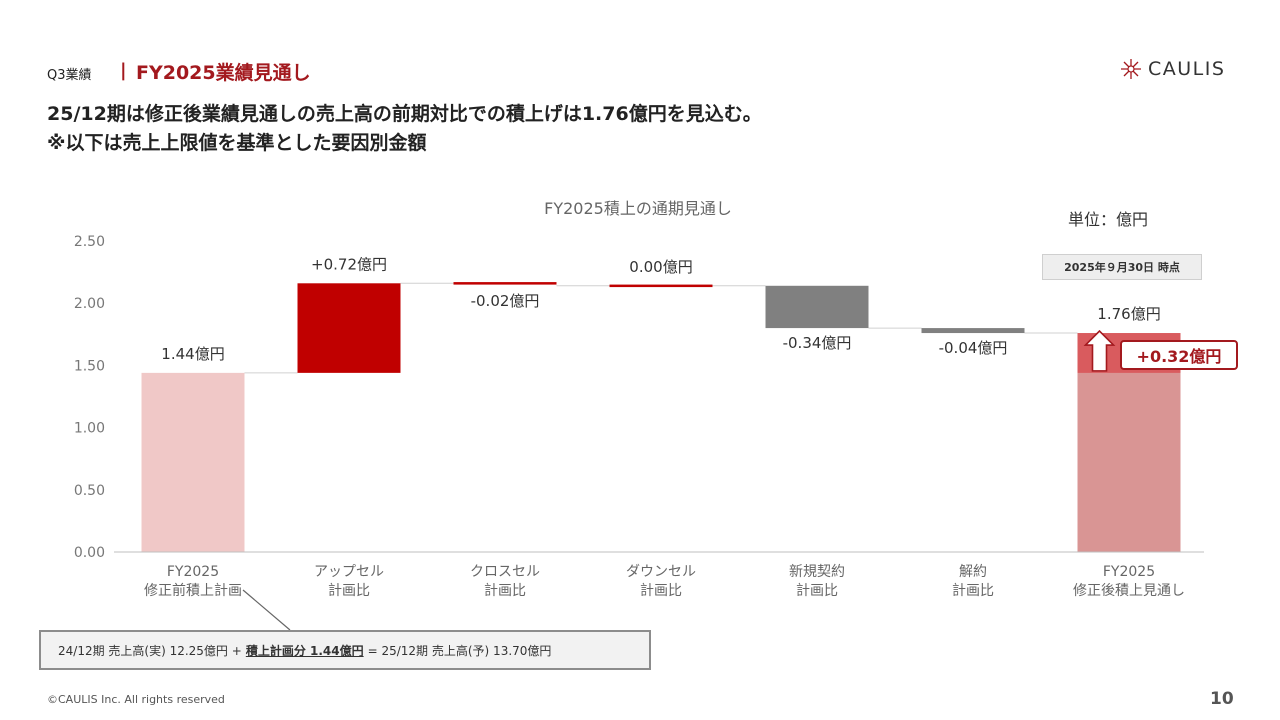  Describe the element at coordinates (661, 572) in the screenshot. I see `x-category-label: ダウンセル` at that location.